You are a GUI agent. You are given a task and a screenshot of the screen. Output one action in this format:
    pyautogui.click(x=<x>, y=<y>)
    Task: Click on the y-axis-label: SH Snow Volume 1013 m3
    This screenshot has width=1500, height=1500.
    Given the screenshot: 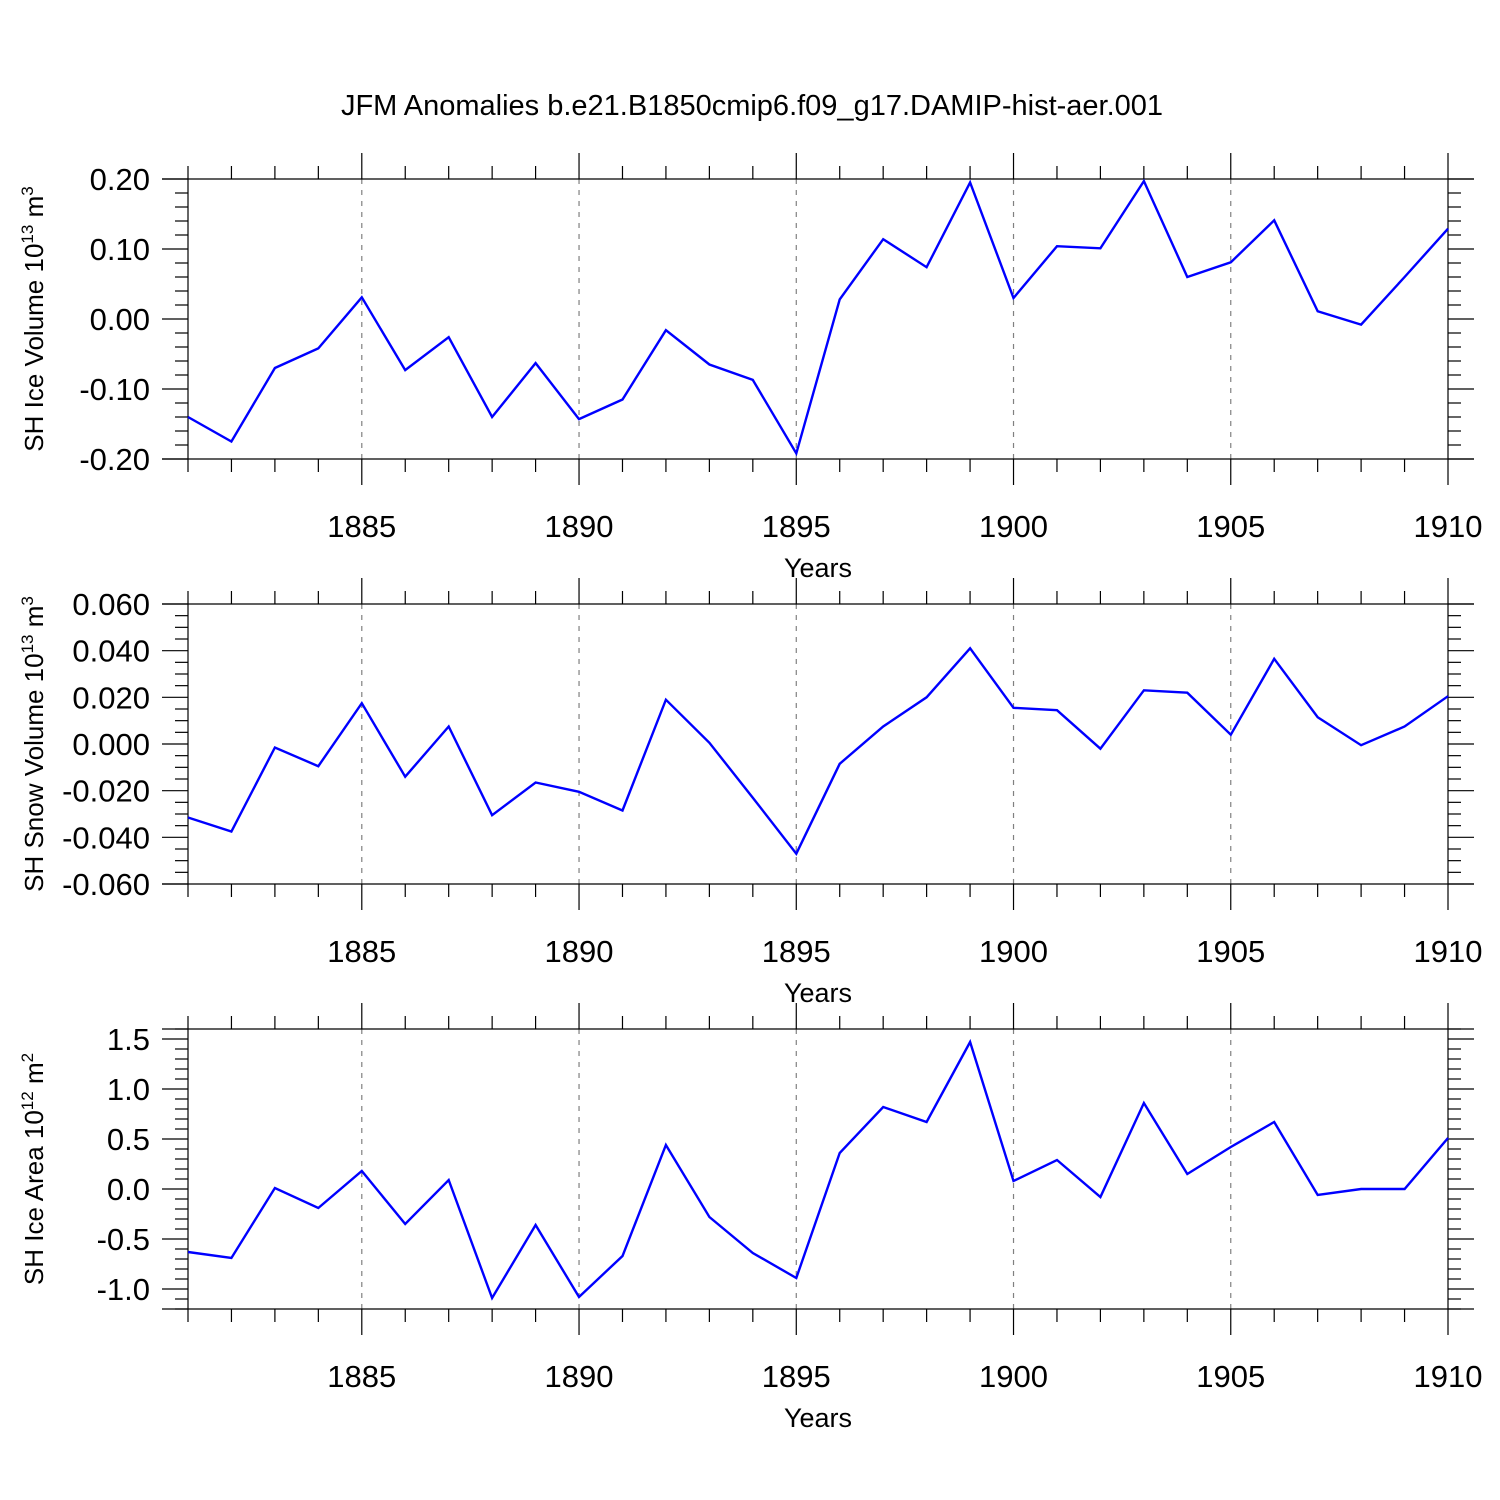 What is the action you would take?
    pyautogui.click(x=33, y=744)
    